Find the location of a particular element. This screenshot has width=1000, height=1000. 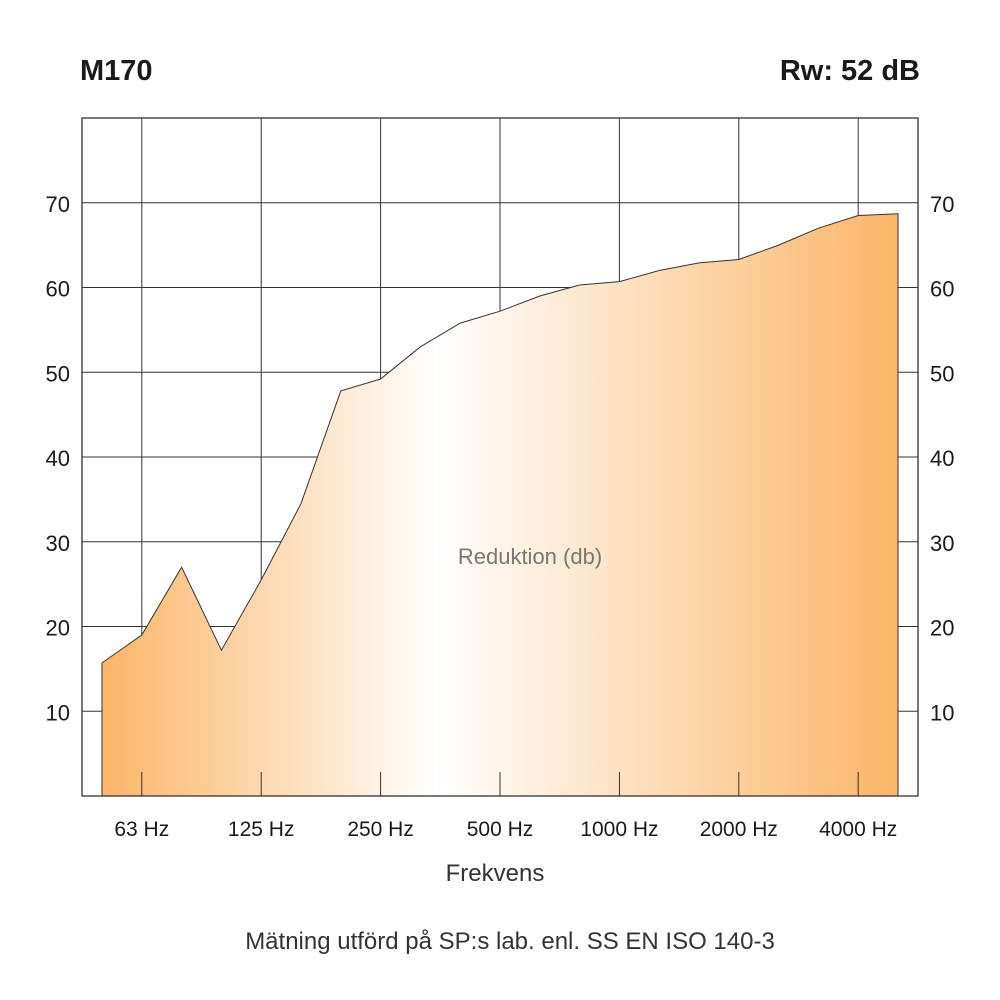

x-tick-label-0: 63 Hz is located at coordinates (141, 829).